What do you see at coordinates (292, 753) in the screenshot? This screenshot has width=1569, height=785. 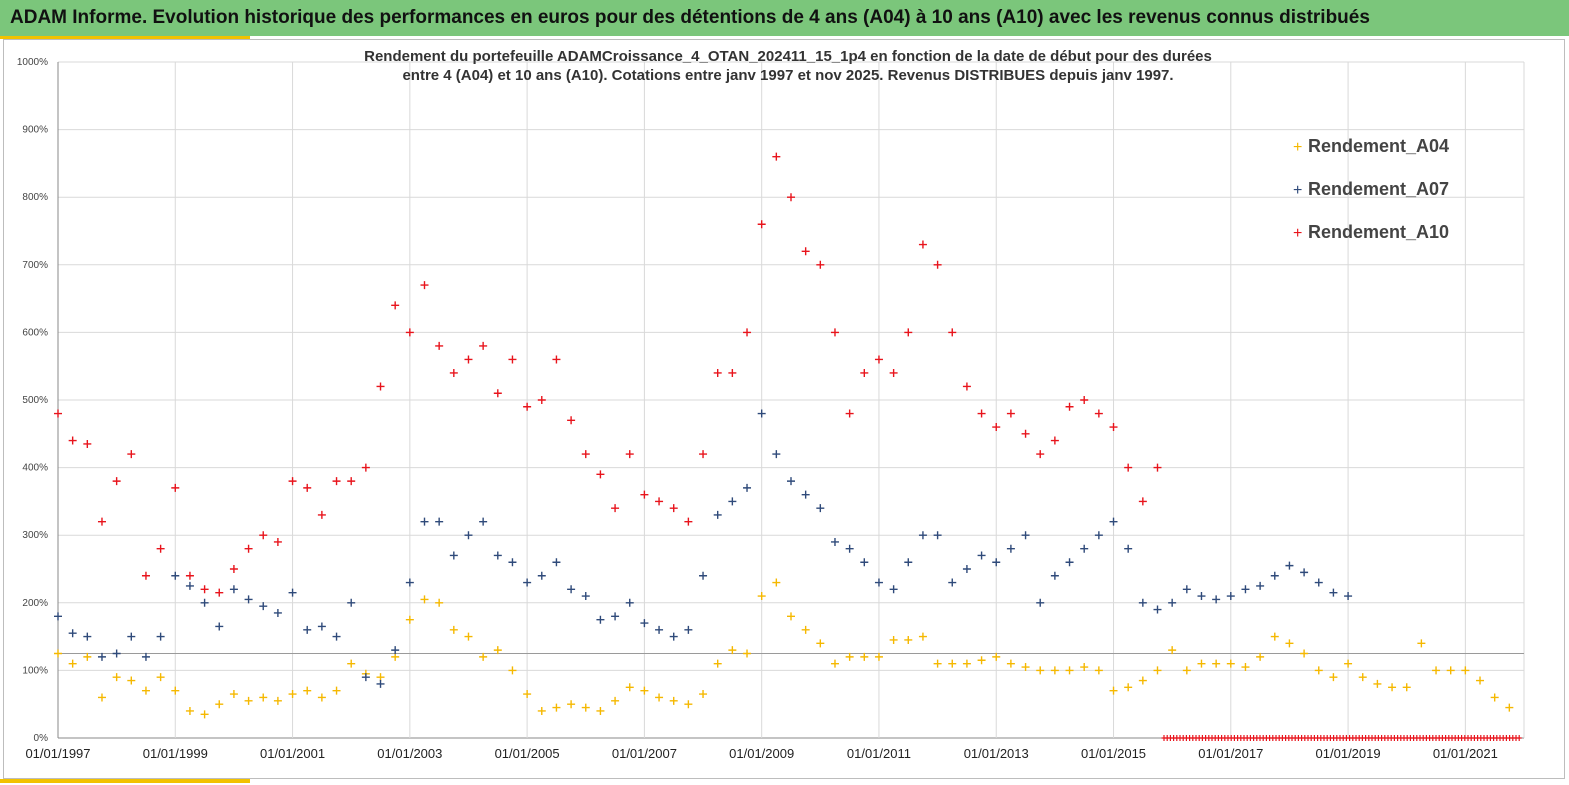 I see `x-tick-label: 01/01/2001` at bounding box center [292, 753].